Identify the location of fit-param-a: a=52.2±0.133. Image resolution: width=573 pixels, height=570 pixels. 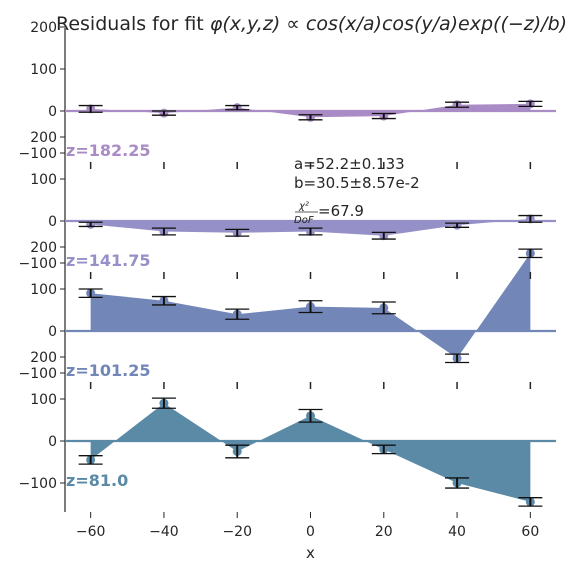
(349, 164).